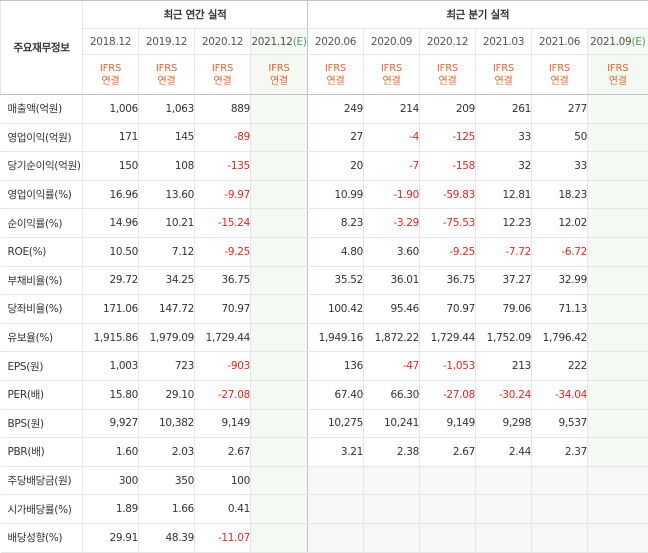 Image resolution: width=648 pixels, height=553 pixels. I want to click on value-cell: 150, so click(110, 166).